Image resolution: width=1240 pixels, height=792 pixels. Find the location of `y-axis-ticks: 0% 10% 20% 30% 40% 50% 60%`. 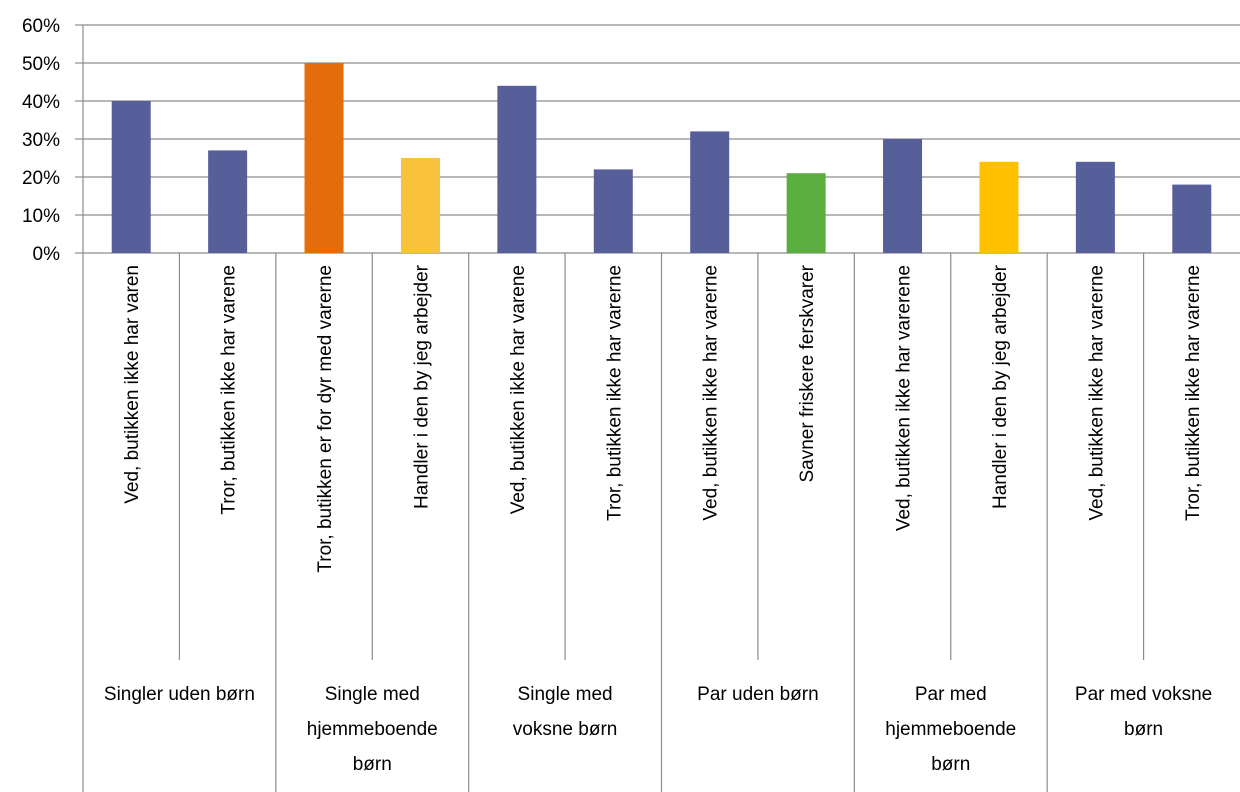

y-axis-ticks: 0% 10% 20% 30% 40% 50% 60% is located at coordinates (41, 140).